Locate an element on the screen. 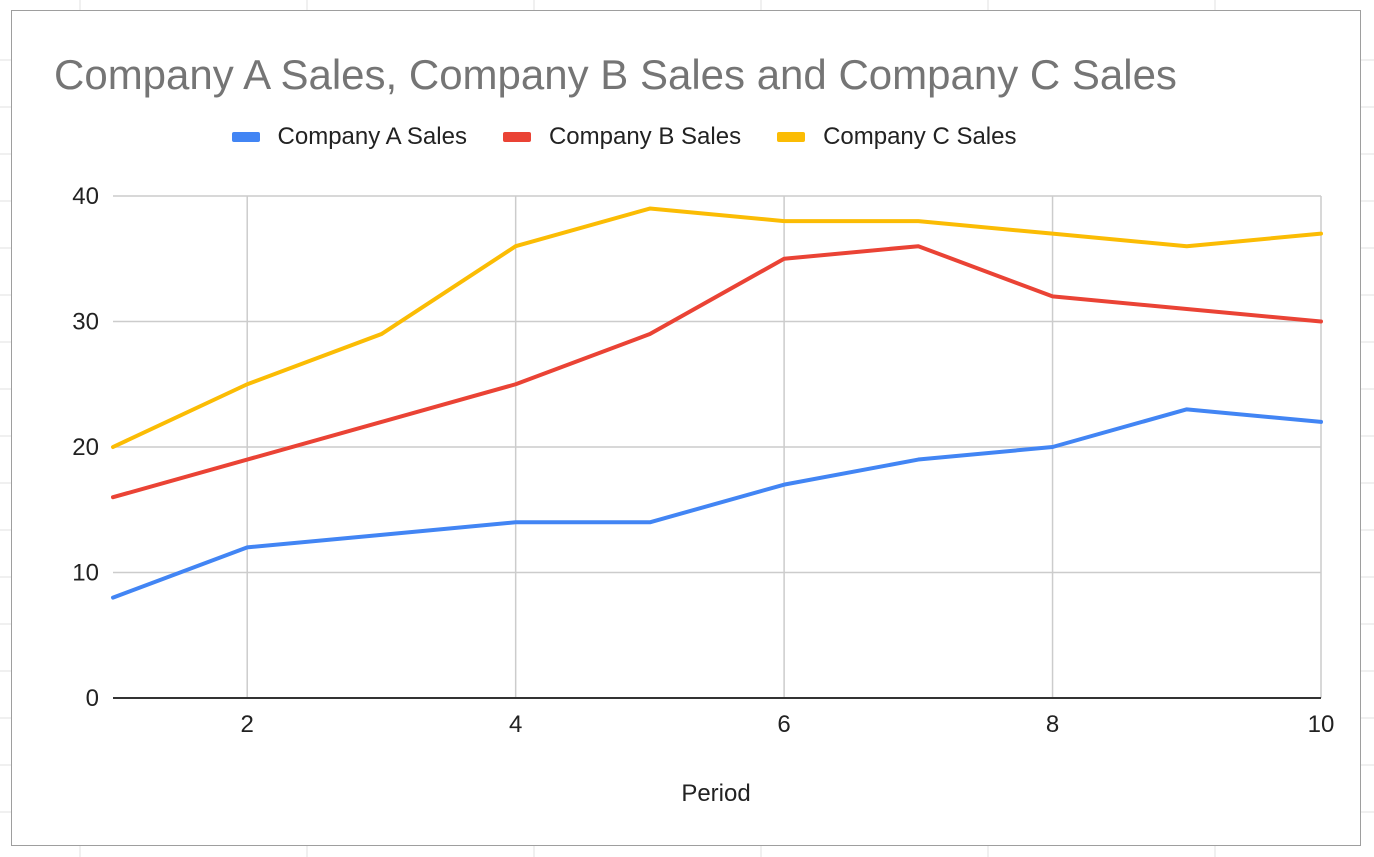  legend-label-company-c: Company C Sales is located at coordinates (920, 136).